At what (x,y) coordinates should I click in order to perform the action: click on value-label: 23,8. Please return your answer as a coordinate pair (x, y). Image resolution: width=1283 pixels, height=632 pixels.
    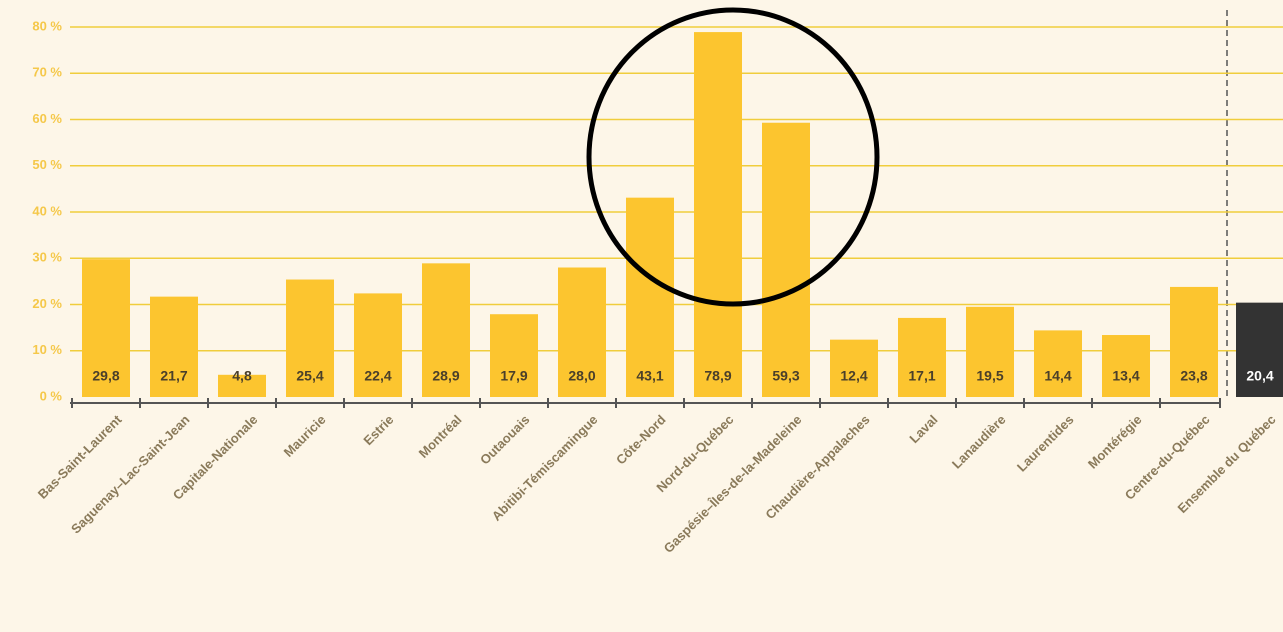
    Looking at the image, I should click on (1193, 376).